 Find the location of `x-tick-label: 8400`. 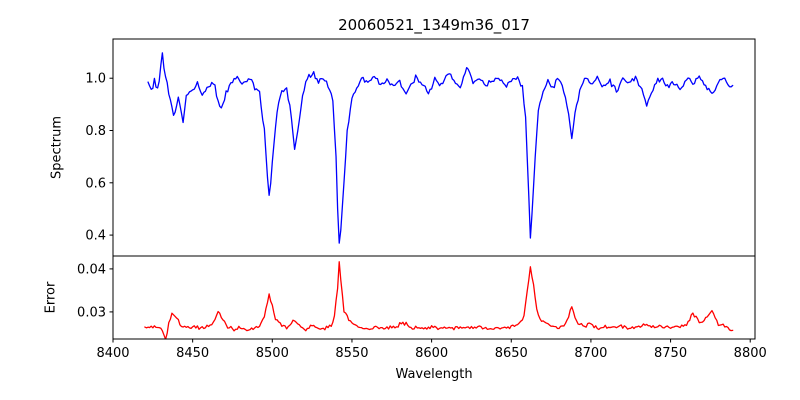

x-tick-label: 8400 is located at coordinates (112, 353).